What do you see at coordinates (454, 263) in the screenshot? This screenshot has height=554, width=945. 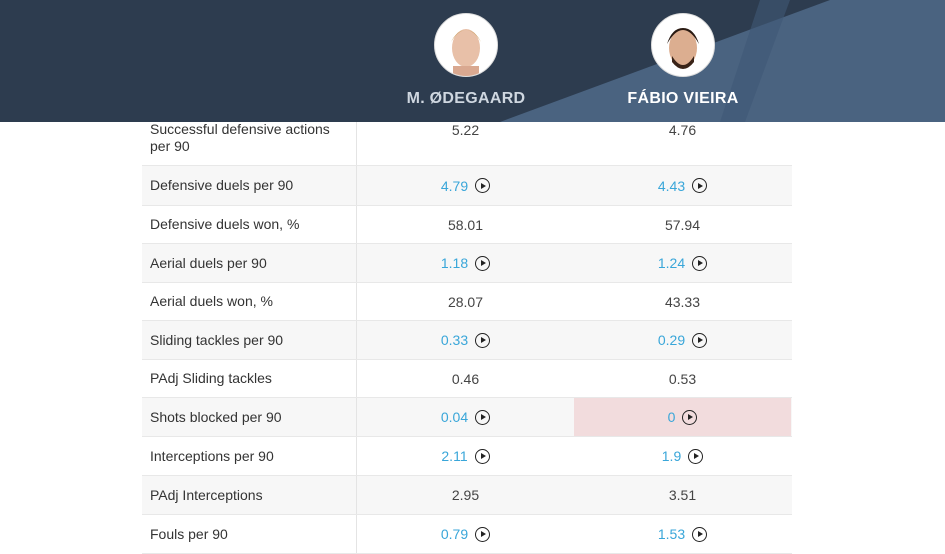 I see `value-text: 1.18` at bounding box center [454, 263].